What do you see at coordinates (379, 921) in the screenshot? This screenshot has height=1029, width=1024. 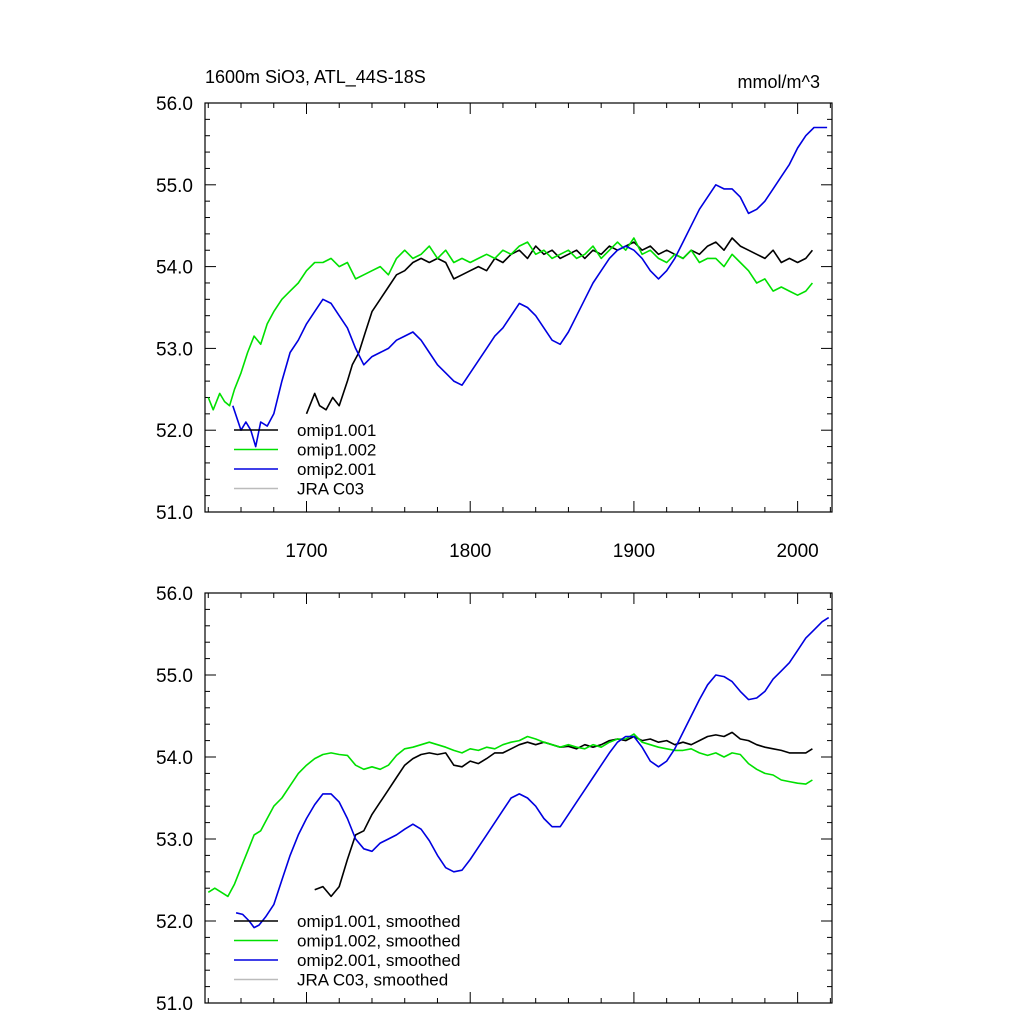 I see `legend-label: omip1.001, smoothed` at bounding box center [379, 921].